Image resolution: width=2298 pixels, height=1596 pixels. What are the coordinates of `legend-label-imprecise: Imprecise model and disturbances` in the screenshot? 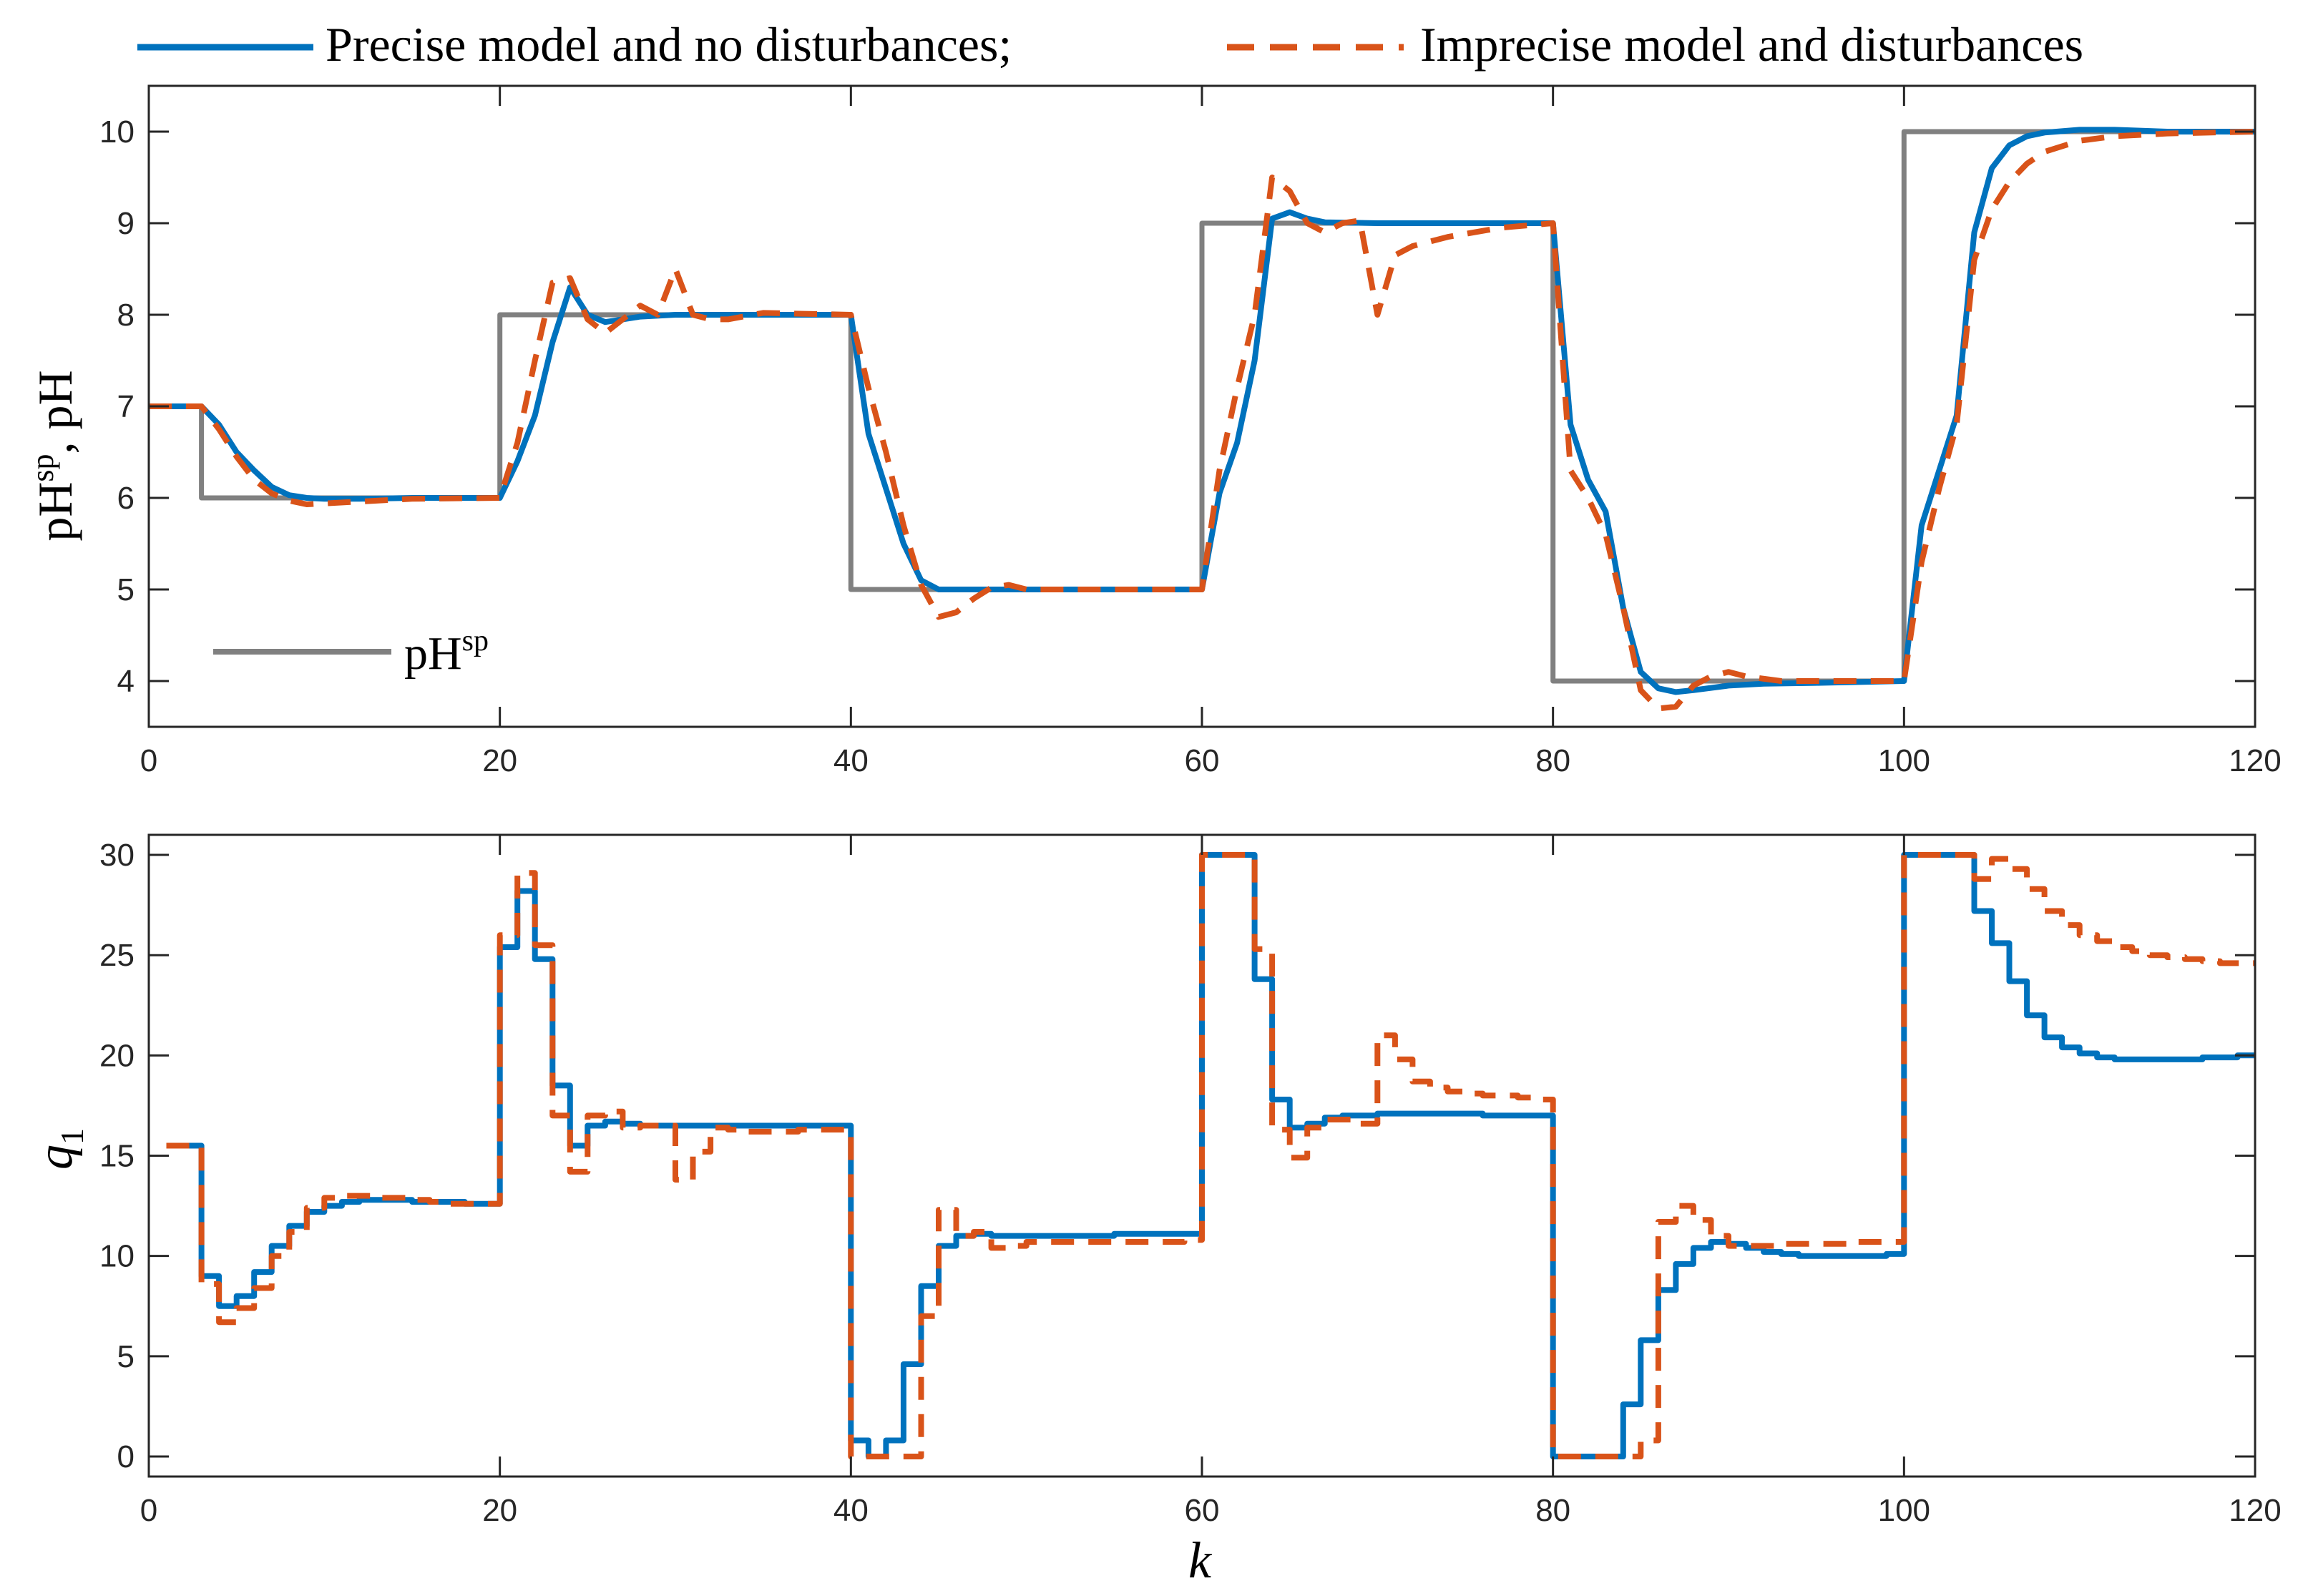 It's located at (1751, 44).